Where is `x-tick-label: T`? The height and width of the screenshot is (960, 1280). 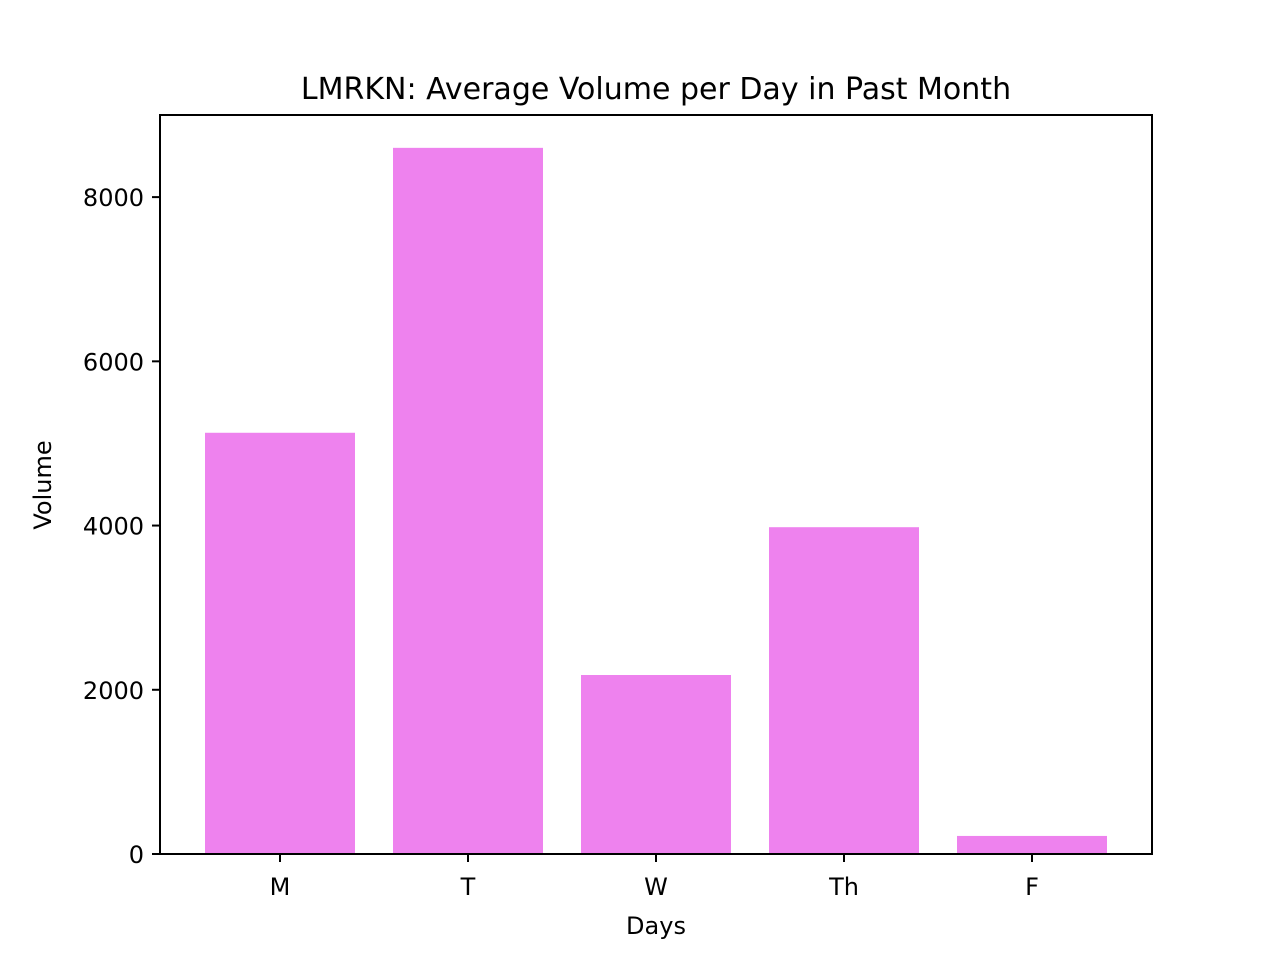 x-tick-label: T is located at coordinates (468, 887).